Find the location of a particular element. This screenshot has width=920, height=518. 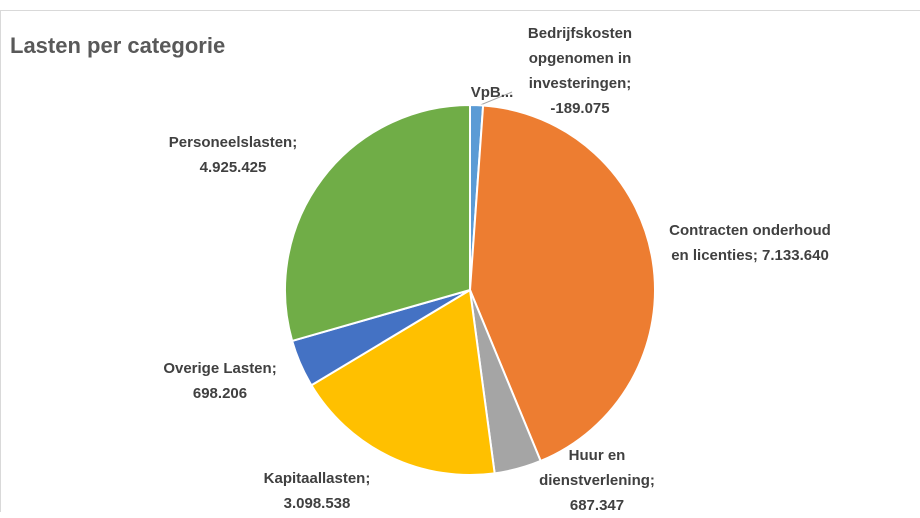

data-label: Huur en dienstverlening; 687.347 is located at coordinates (597, 480).